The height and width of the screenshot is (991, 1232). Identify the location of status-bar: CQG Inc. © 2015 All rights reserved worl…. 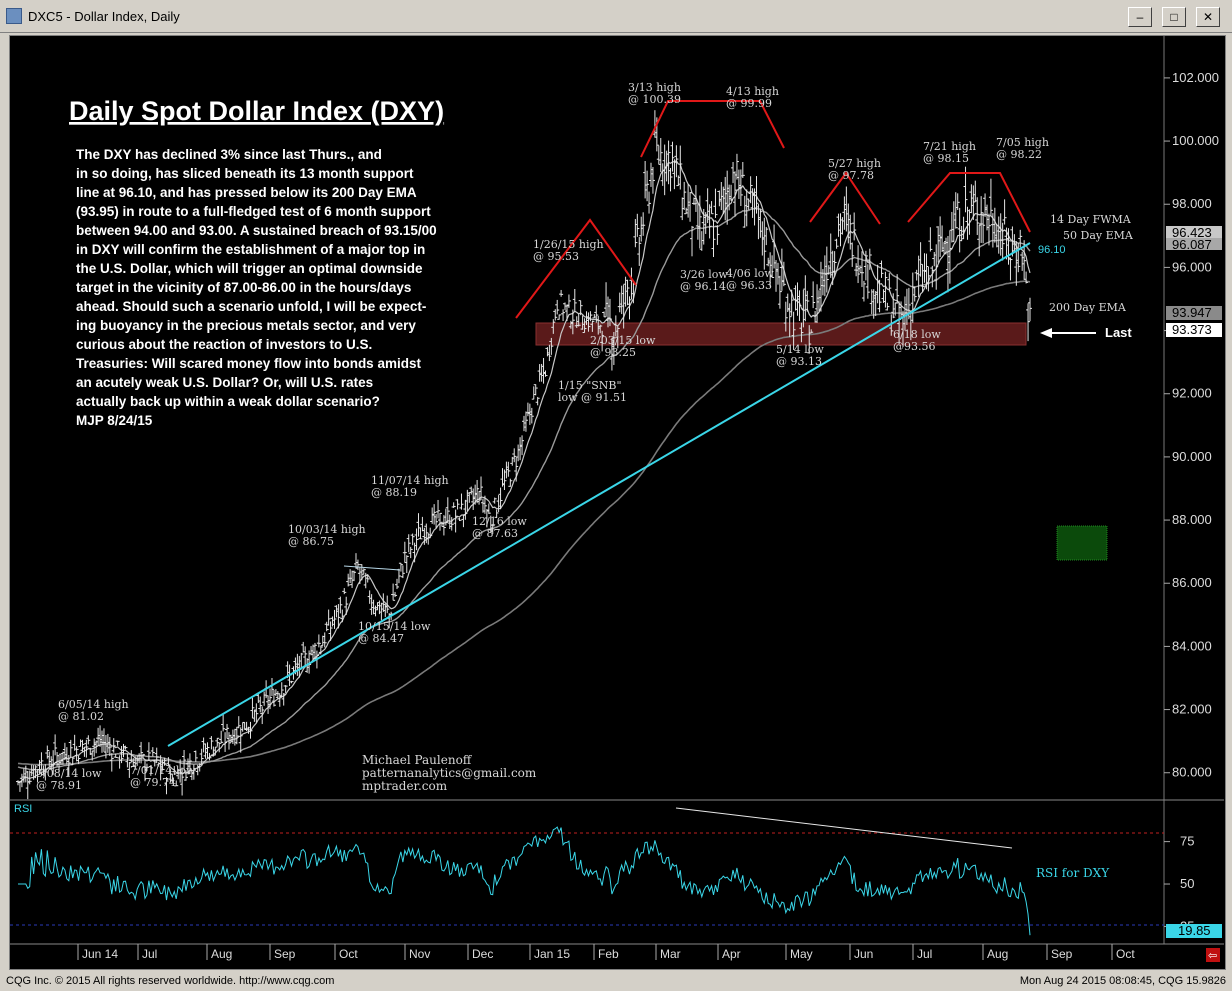
(616, 981).